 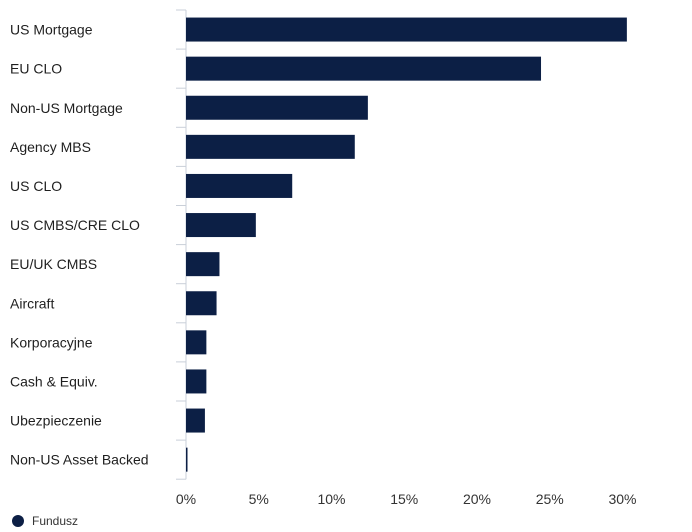 I want to click on category-label: Korporacyjne, so click(x=51, y=342).